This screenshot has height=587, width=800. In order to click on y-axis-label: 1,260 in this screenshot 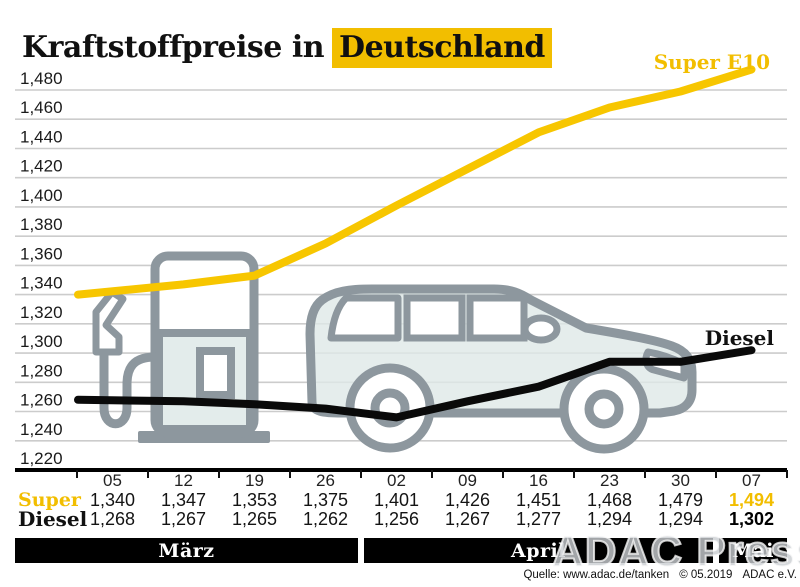, I will do `click(41, 400)`.